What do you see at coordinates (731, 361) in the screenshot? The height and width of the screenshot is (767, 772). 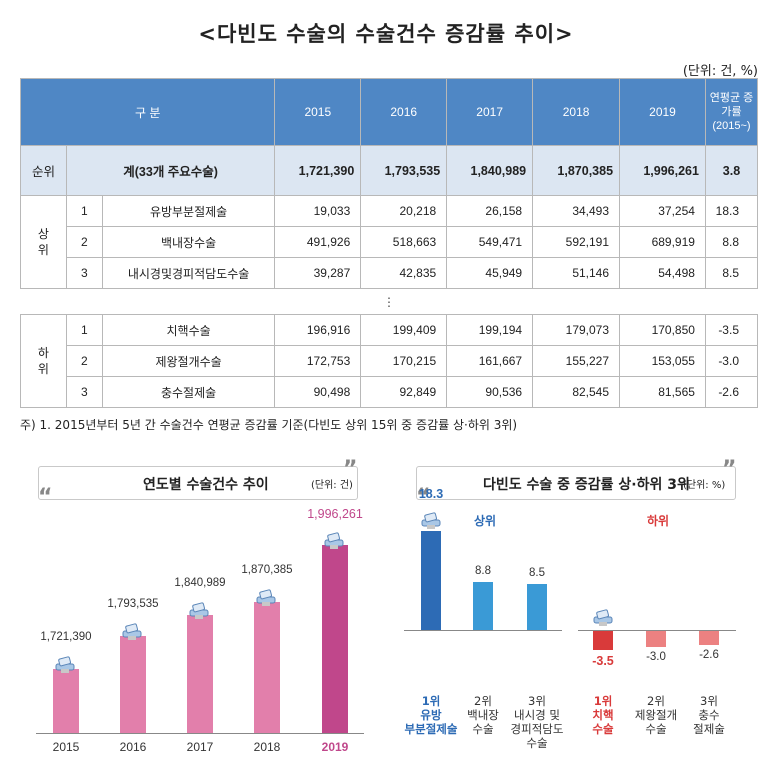 I see `rate-cell: -3.0` at bounding box center [731, 361].